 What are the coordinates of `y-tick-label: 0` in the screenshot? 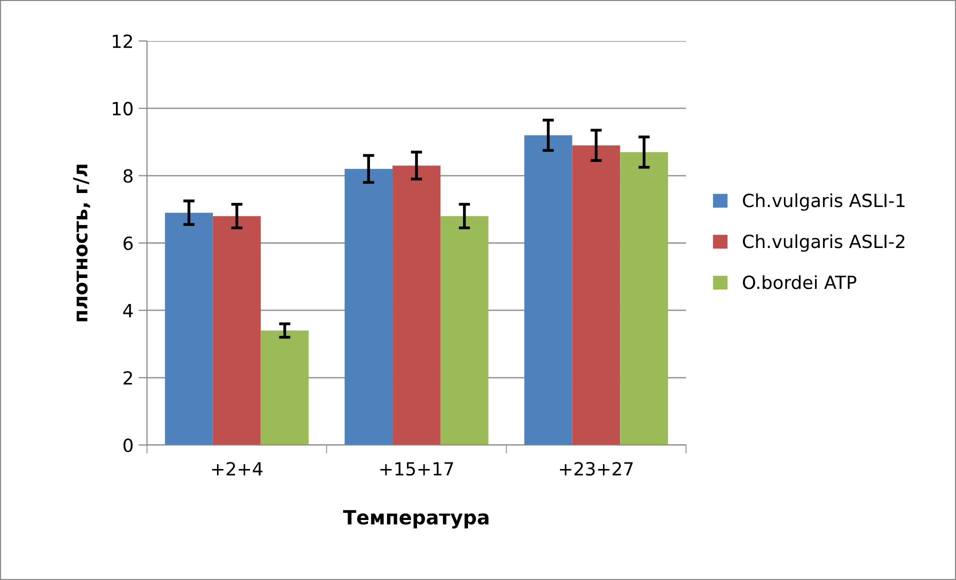 It's located at (128, 445).